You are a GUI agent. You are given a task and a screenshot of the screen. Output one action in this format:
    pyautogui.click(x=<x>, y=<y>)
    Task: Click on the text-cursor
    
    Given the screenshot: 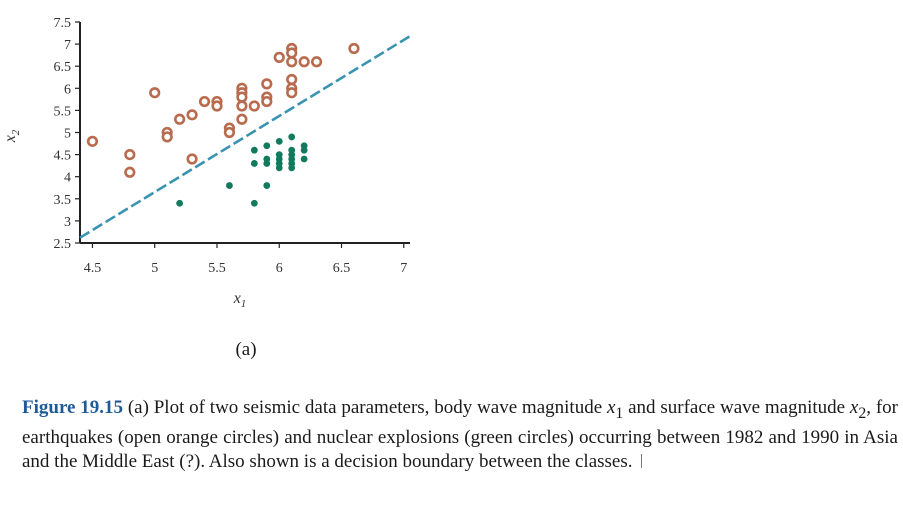 What is the action you would take?
    pyautogui.click(x=641, y=460)
    